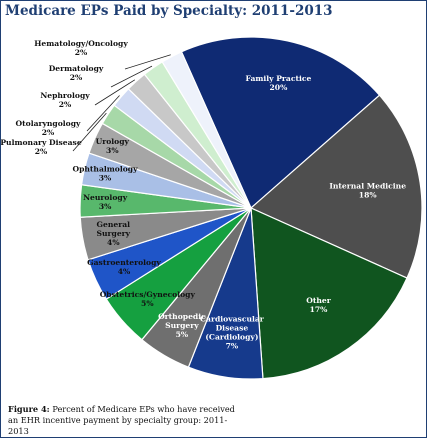 Image resolution: width=427 pixels, height=438 pixels. I want to click on leader-line-otolaryngology, so click(103, 113).